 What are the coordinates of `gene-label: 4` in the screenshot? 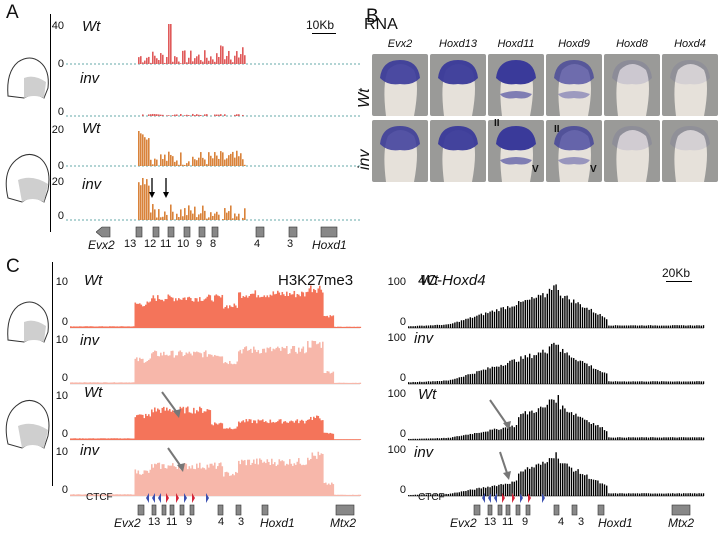 It's located at (561, 522).